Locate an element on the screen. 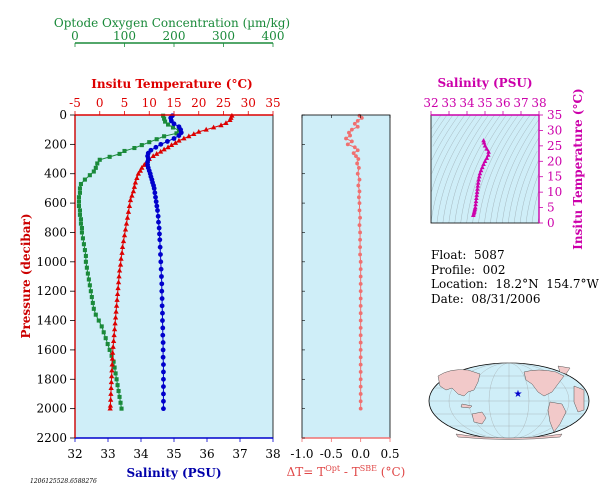 The height and width of the screenshot is (500, 608). temperature-tick-label: 10 is located at coordinates (149, 103).